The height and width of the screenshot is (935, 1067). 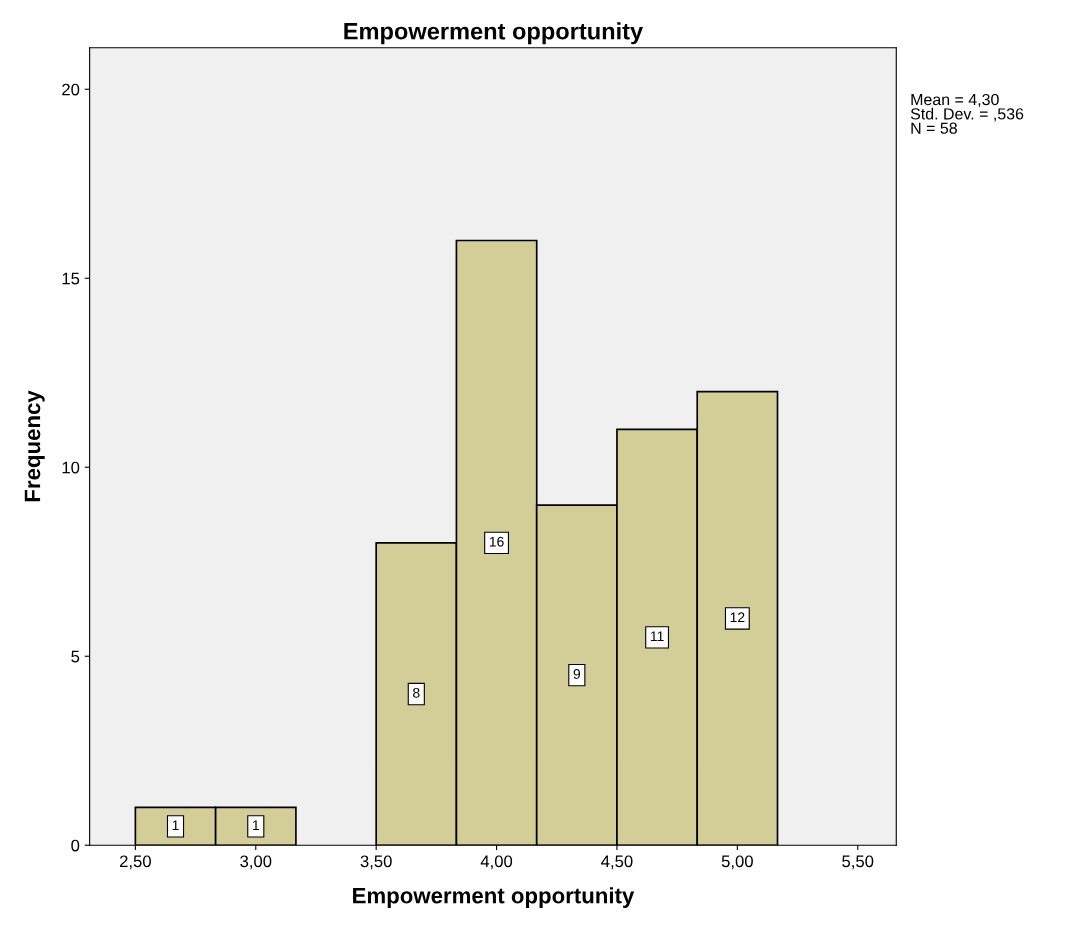 What do you see at coordinates (75, 656) in the screenshot?
I see `y-tick-label: 5` at bounding box center [75, 656].